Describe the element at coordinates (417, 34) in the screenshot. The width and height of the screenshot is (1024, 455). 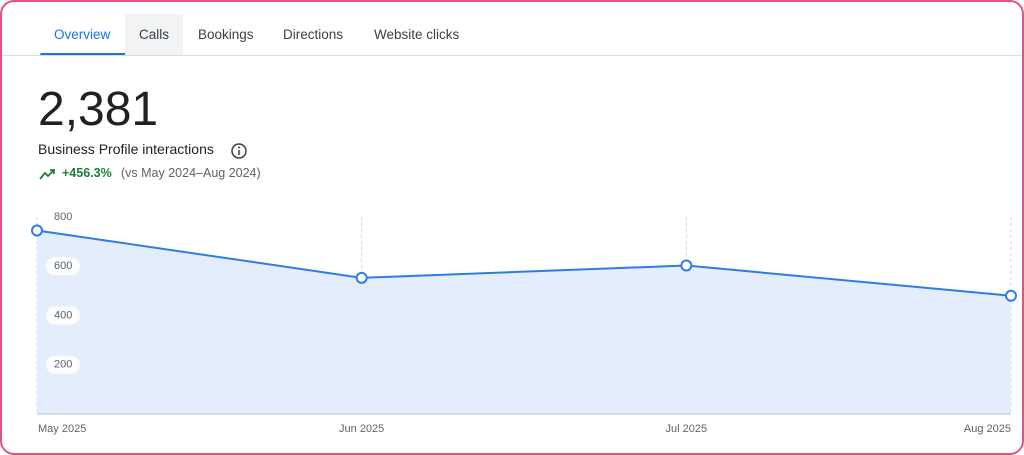
I see `tab: Website clicks` at that location.